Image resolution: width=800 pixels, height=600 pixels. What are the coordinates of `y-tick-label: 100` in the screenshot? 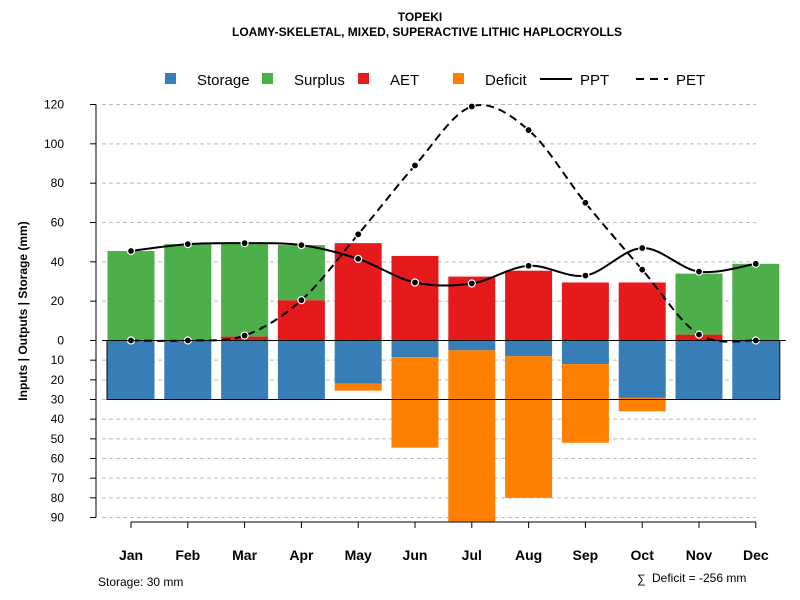 It's located at (54, 144).